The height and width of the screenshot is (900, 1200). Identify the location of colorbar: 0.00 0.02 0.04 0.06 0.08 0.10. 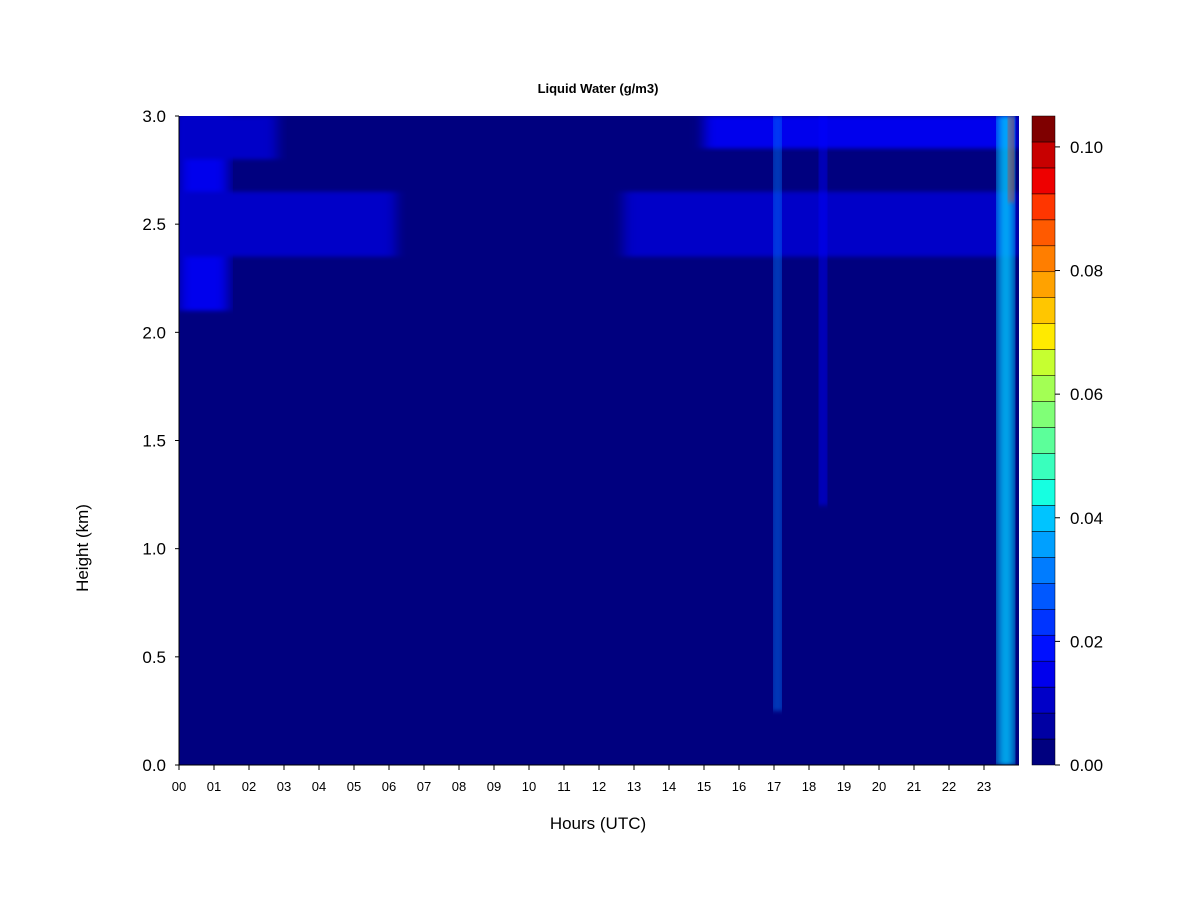
(1067, 445).